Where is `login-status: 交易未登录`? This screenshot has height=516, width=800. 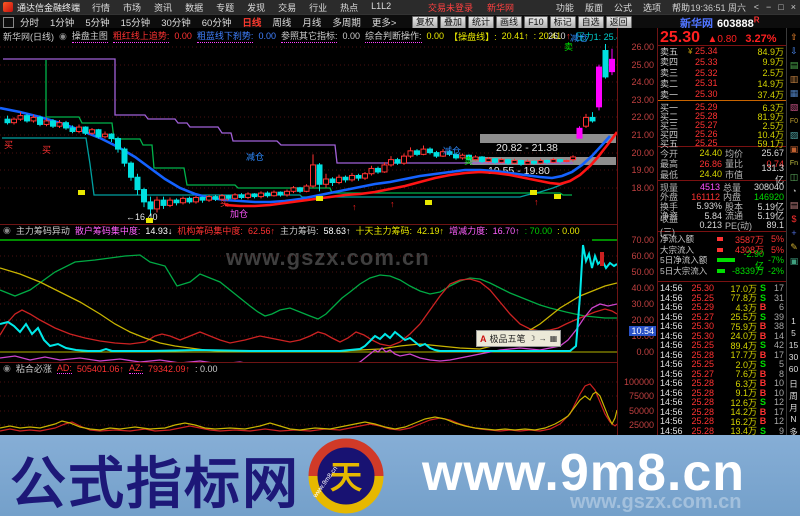
login-status: 交易未登录 is located at coordinates (451, 7).